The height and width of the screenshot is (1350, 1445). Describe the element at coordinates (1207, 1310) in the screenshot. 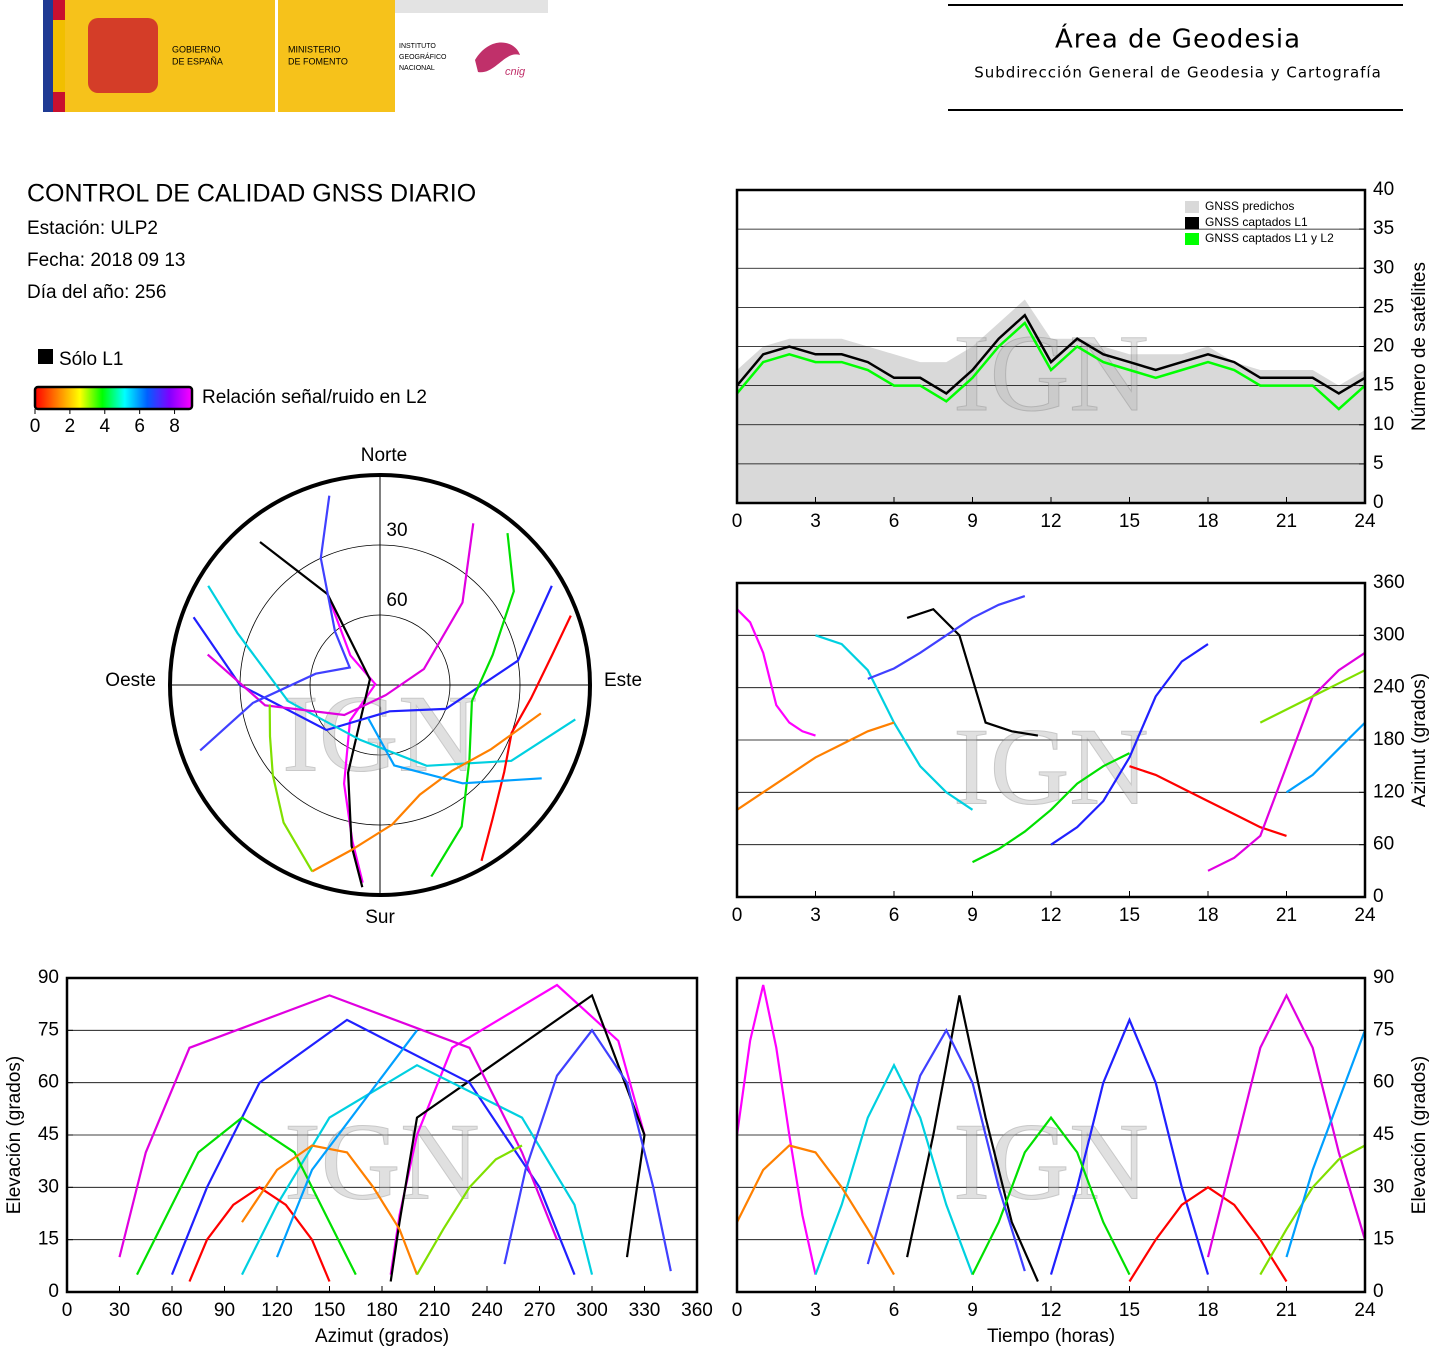

I see `x-tick-label: 18` at that location.